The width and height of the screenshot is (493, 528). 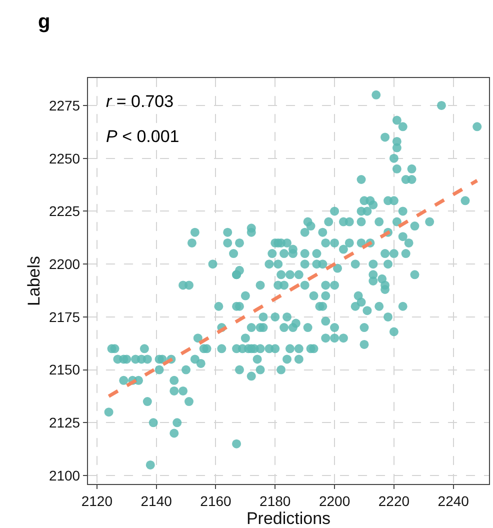 What do you see at coordinates (216, 500) in the screenshot?
I see `x-tick-label: 2160` at bounding box center [216, 500].